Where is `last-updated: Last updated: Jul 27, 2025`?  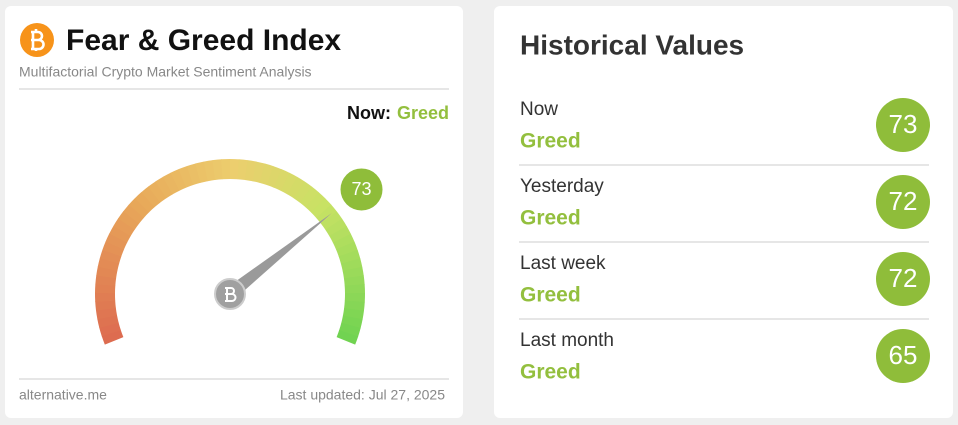 last-updated: Last updated: Jul 27, 2025 is located at coordinates (362, 395).